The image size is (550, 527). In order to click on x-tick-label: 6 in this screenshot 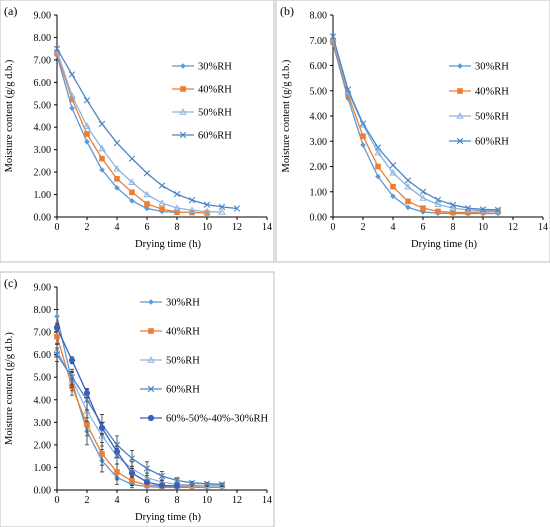, I will do `click(147, 227)`.